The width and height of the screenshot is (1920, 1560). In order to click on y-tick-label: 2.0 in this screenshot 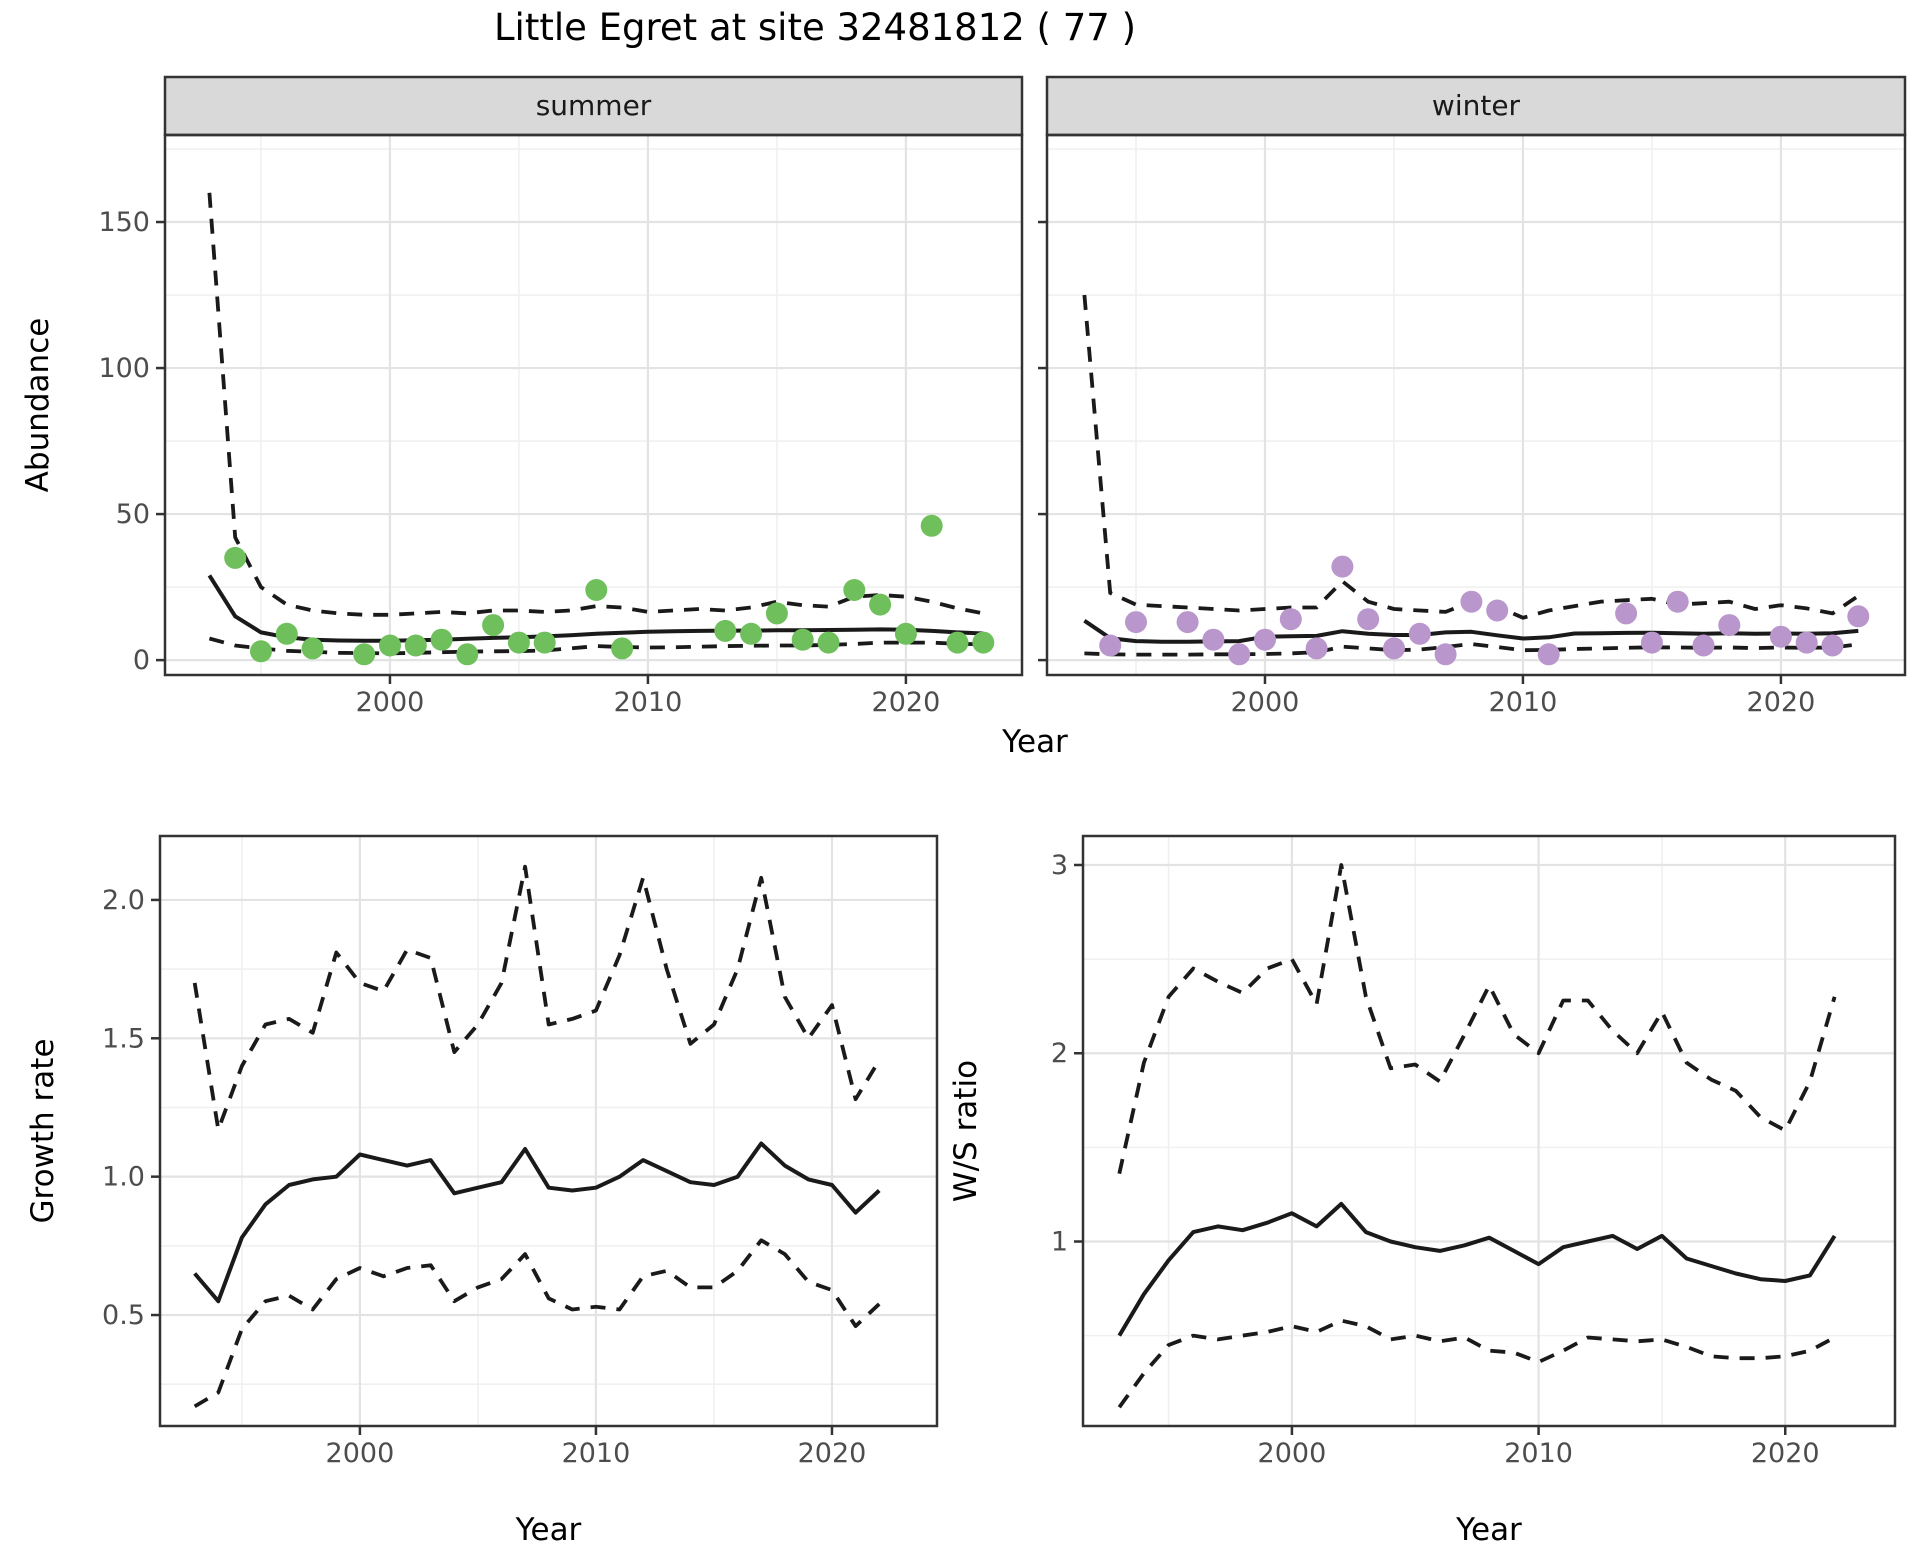, I will do `click(123, 900)`.